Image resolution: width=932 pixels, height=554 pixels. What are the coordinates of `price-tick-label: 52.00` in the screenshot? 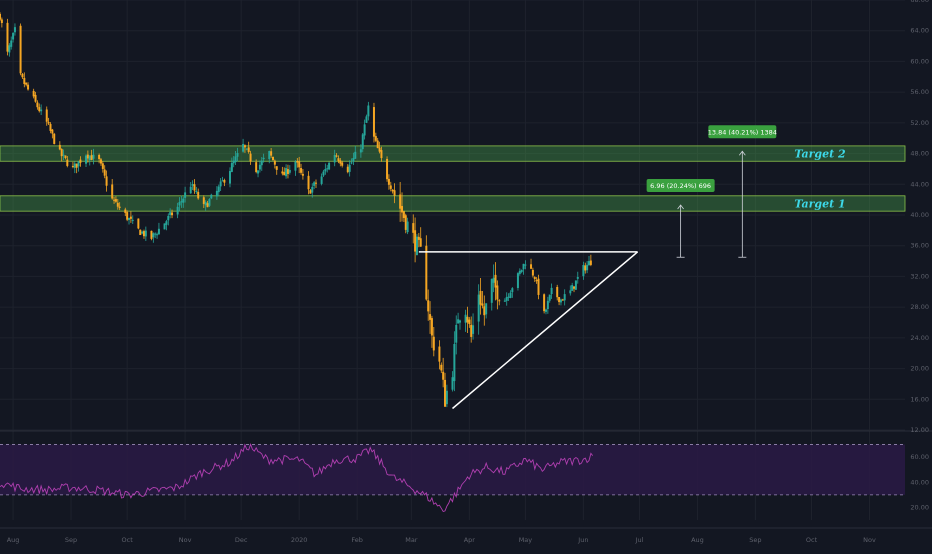 It's located at (919, 123).